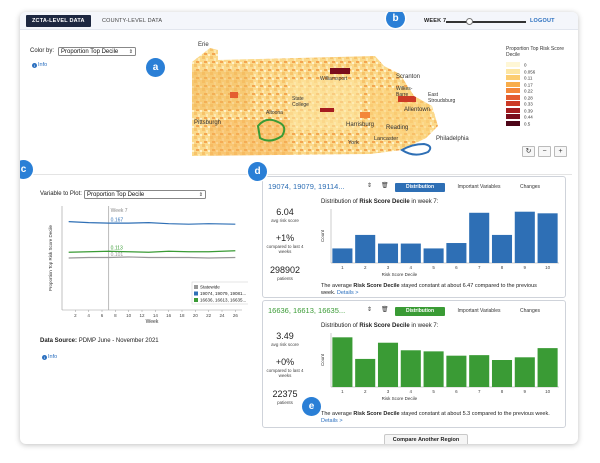  I want to click on y-axis-label: Count, so click(322, 235).